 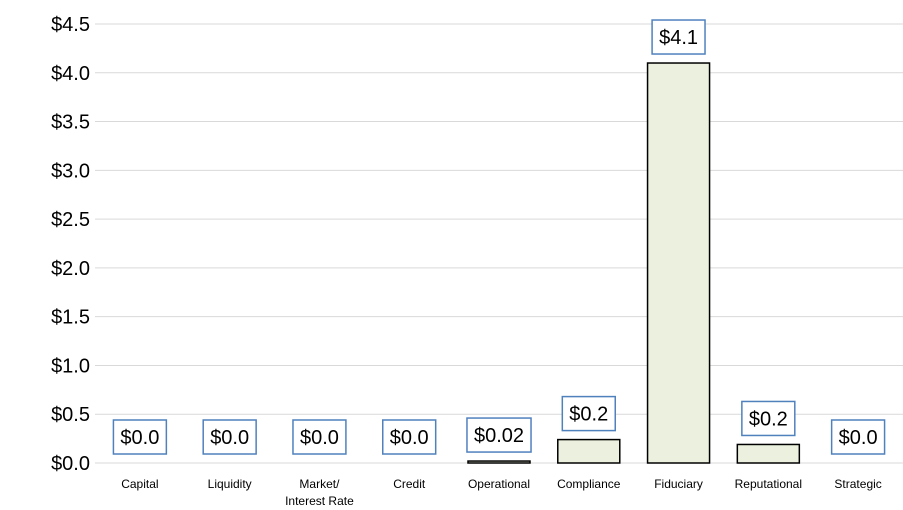 I want to click on x-tick-label: Fiduciary, so click(x=678, y=484).